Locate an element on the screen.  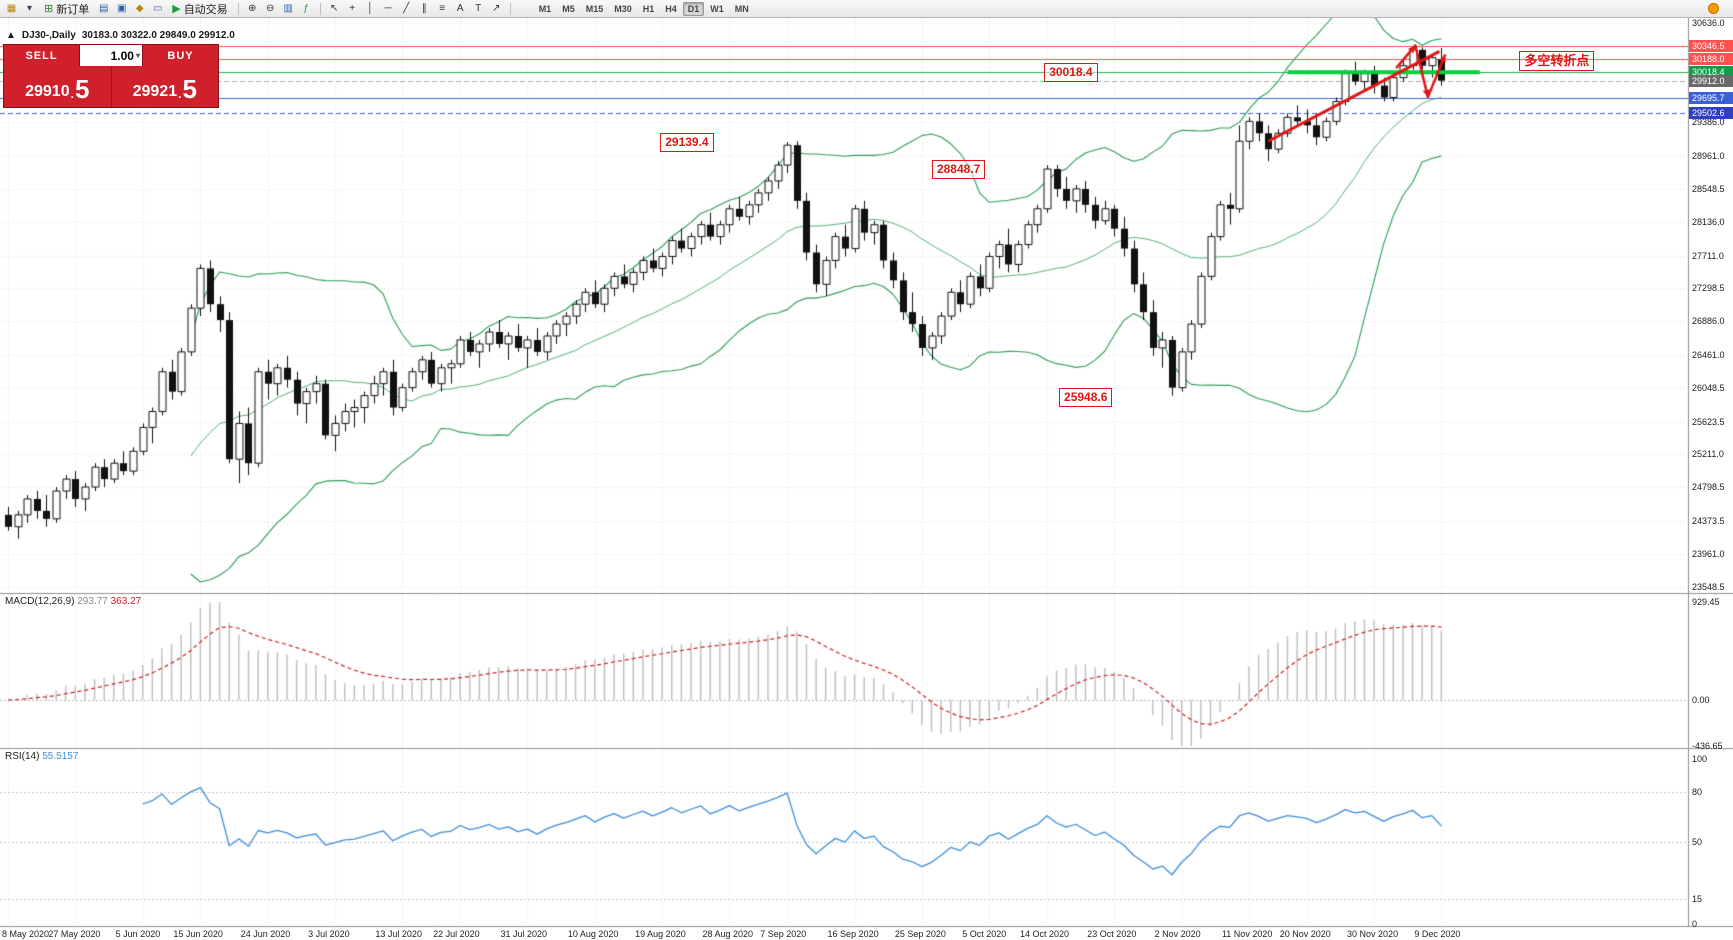
timeframe-button-M15: M15 is located at coordinates (594, 8).